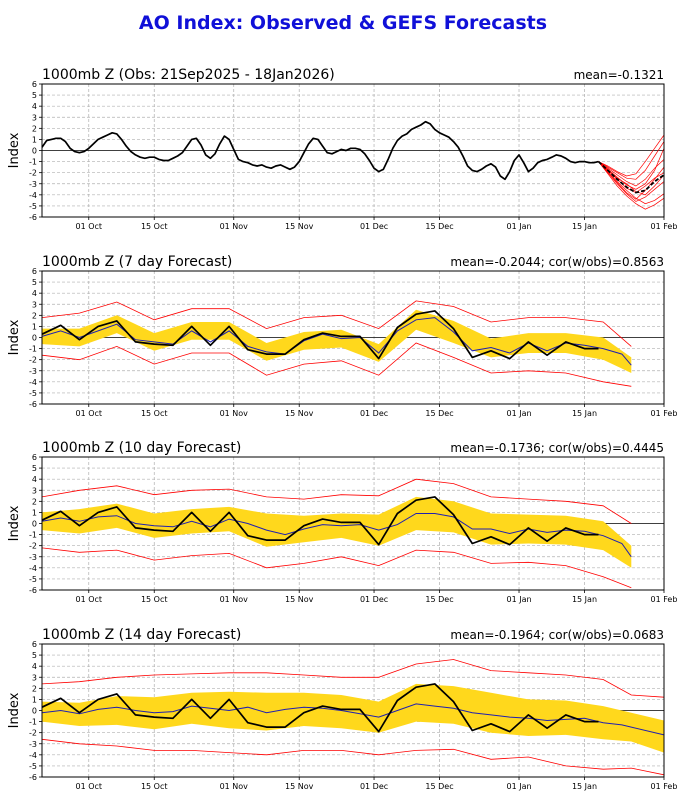 The width and height of the screenshot is (686, 804). What do you see at coordinates (619, 75) in the screenshot?
I see `panel-stats: mean=-0.1321` at bounding box center [619, 75].